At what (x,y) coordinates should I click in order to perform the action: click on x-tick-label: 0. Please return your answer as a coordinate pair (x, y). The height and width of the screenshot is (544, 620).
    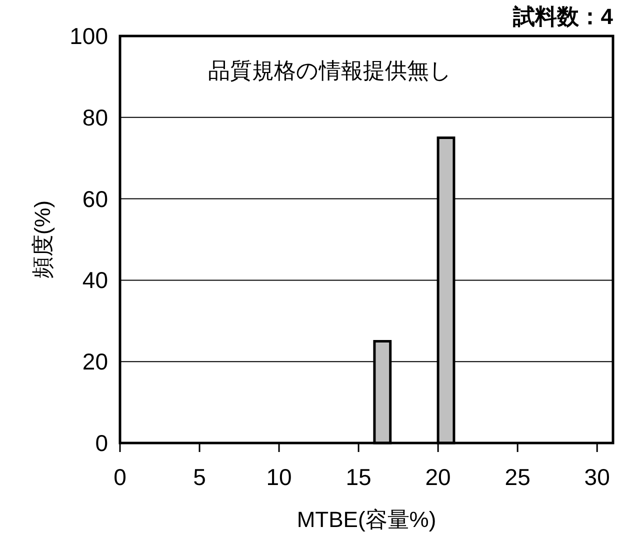
    Looking at the image, I should click on (120, 477).